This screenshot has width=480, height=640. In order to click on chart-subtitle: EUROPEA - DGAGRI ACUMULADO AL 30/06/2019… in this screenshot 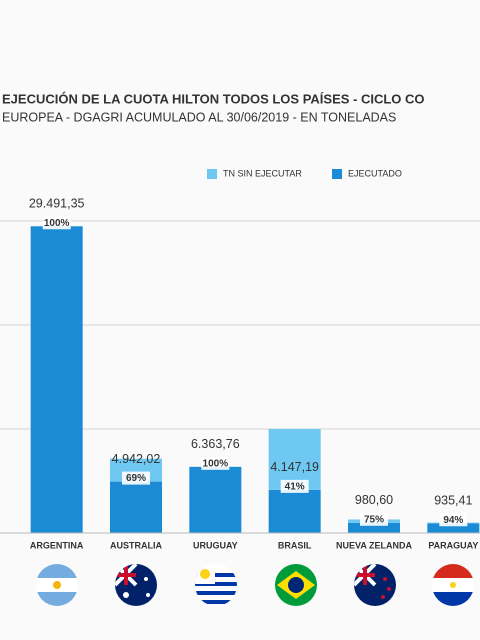, I will do `click(199, 117)`.